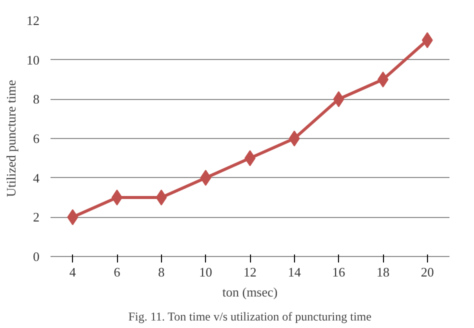 This screenshot has width=474, height=328. Describe the element at coordinates (36, 256) in the screenshot. I see `y-tick-label: 0` at that location.